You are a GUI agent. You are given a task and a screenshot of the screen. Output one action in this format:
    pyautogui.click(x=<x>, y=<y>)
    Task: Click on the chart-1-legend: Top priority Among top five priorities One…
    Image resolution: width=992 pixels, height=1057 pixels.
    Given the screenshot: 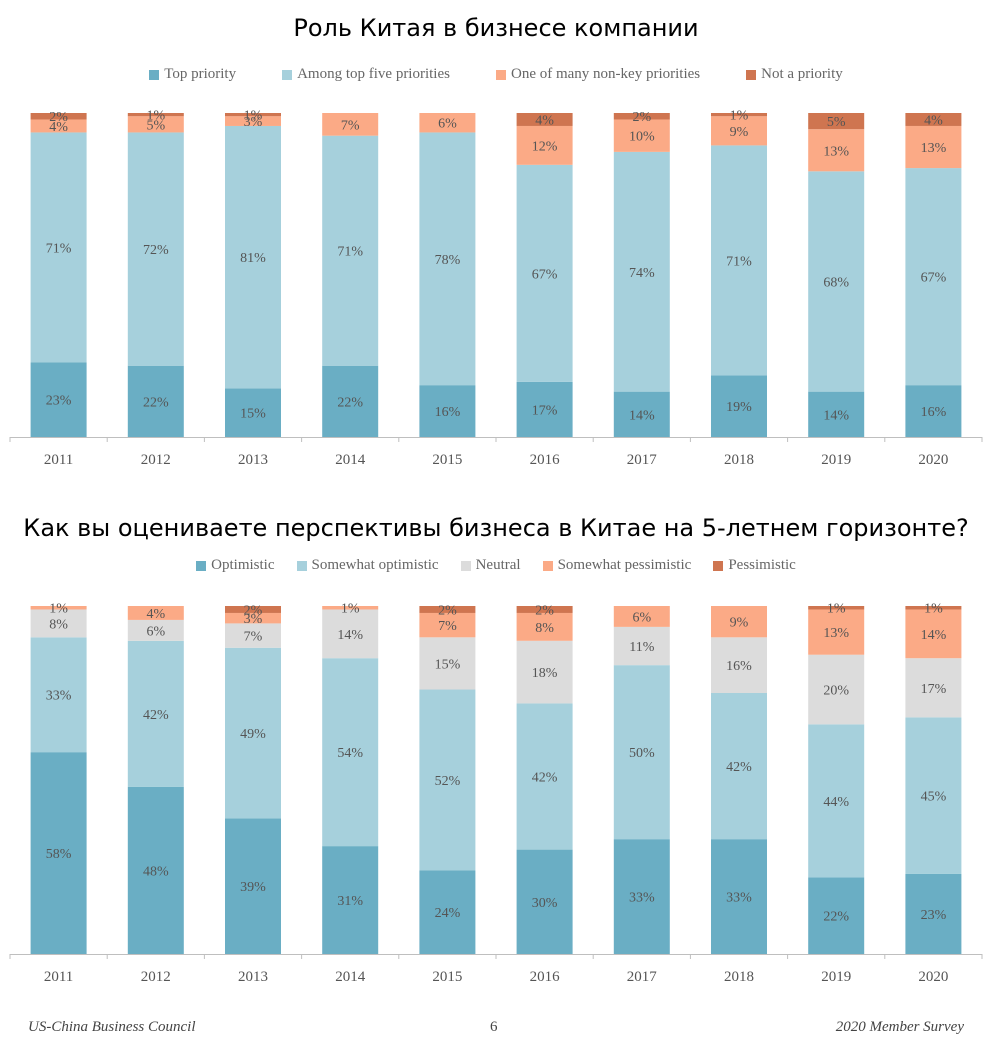 What is the action you would take?
    pyautogui.click(x=496, y=74)
    